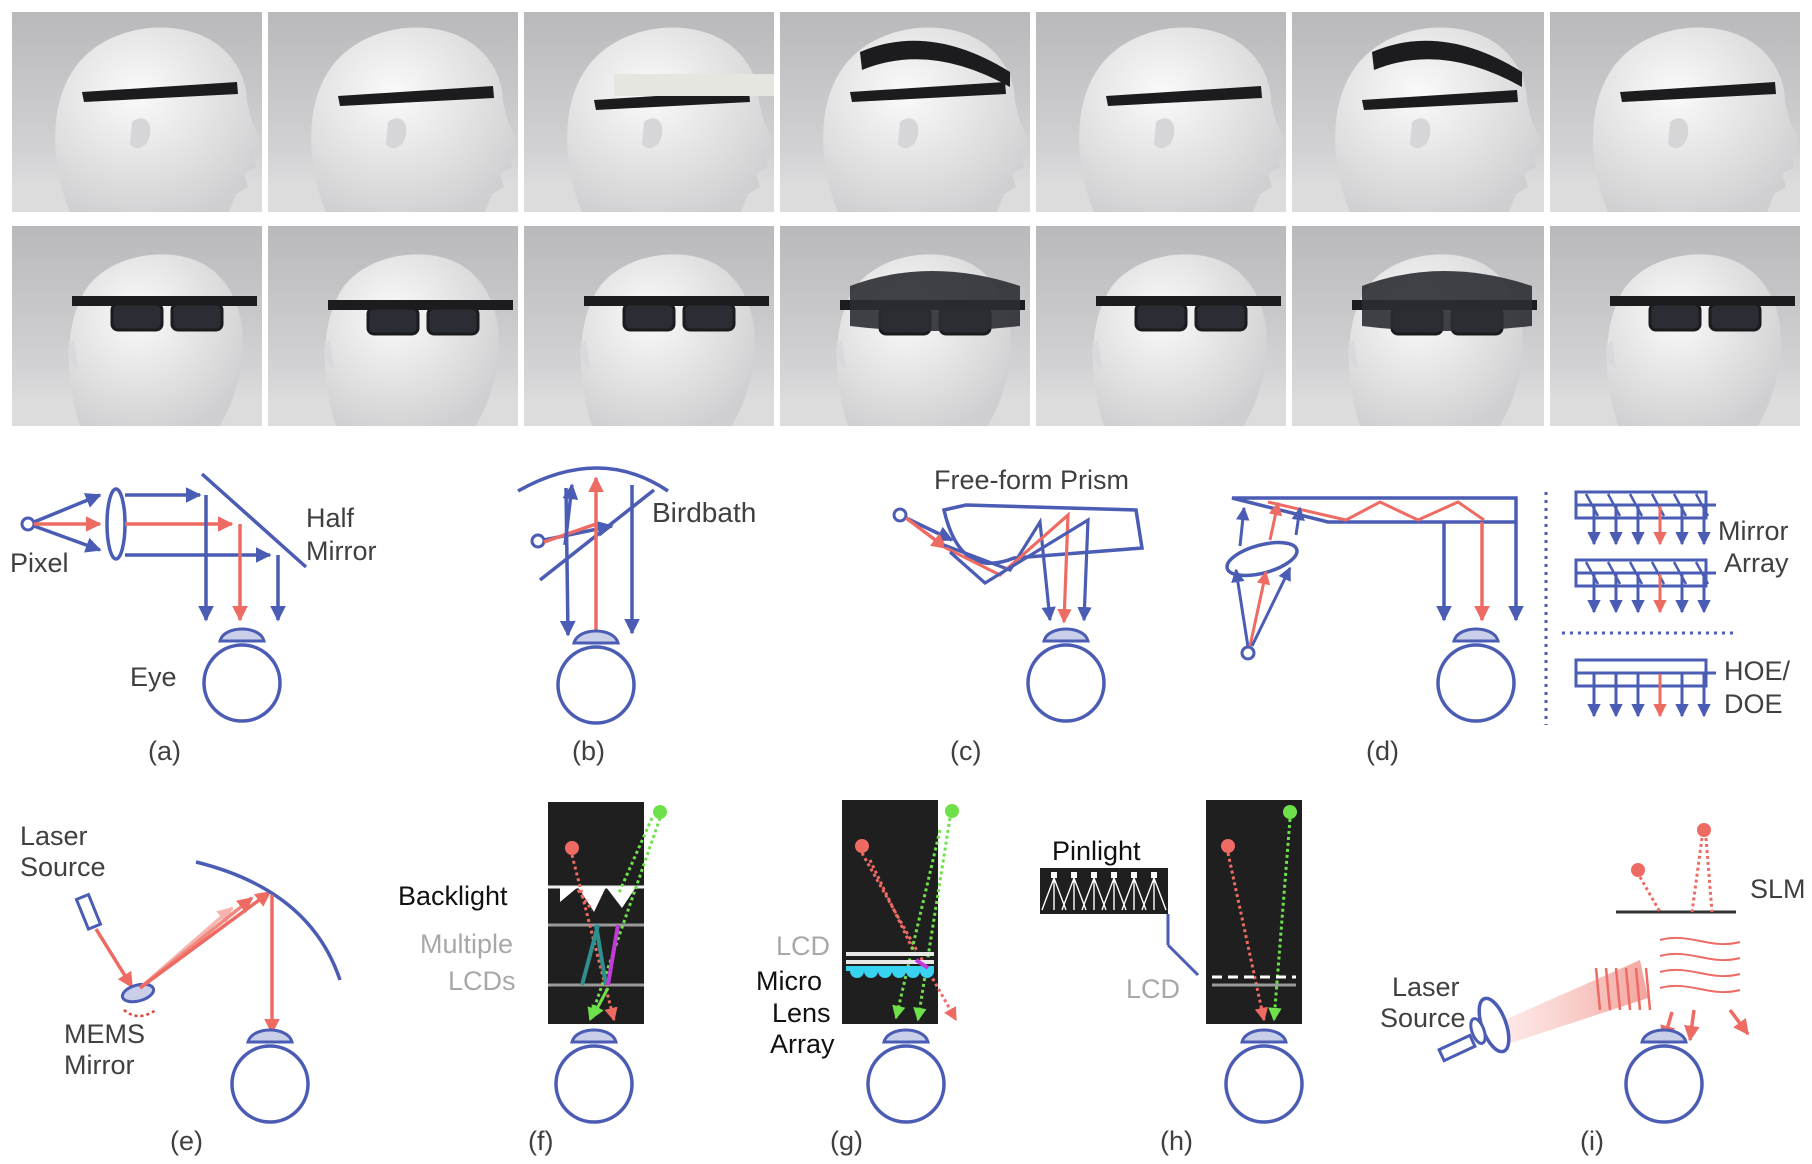  I want to click on diagram-h-pinlight: Pinlight LCD (h), so click(1172, 978).